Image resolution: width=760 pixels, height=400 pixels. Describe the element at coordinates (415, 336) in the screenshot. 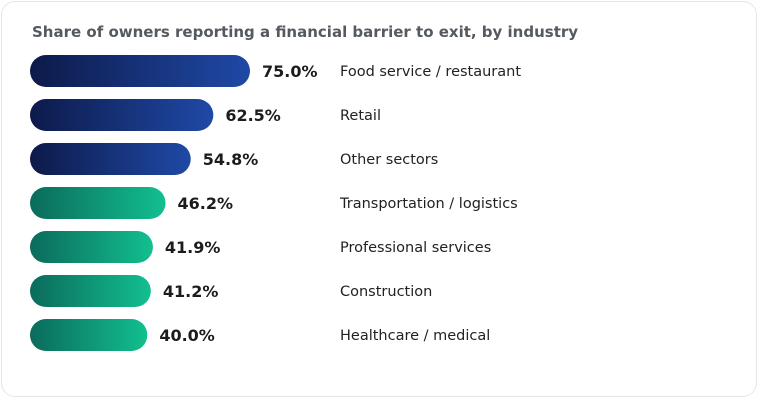

I see `category-label: Healthcare / medical` at that location.